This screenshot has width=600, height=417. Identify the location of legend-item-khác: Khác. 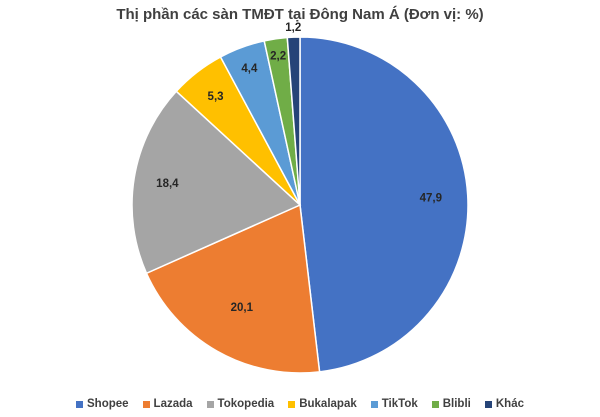
(504, 404).